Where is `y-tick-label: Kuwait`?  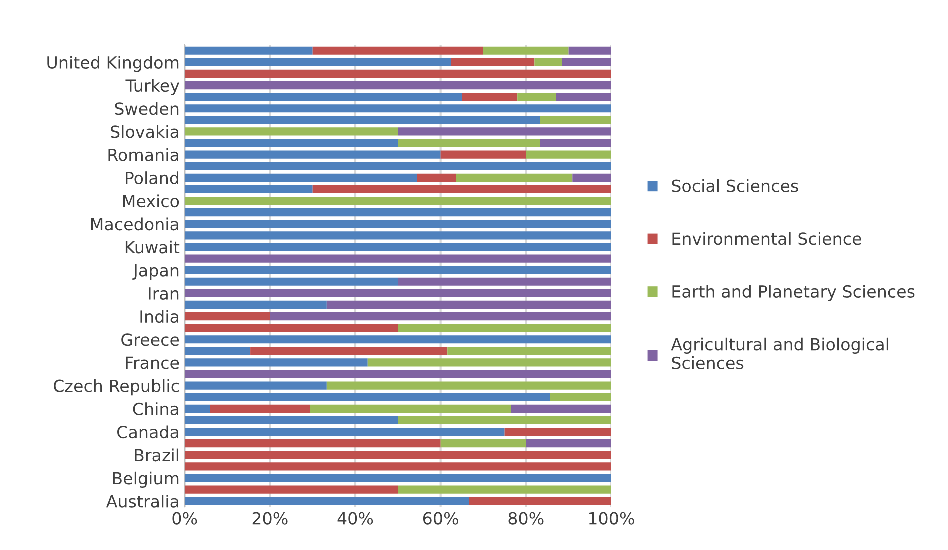
y-tick-label: Kuwait is located at coordinates (153, 247).